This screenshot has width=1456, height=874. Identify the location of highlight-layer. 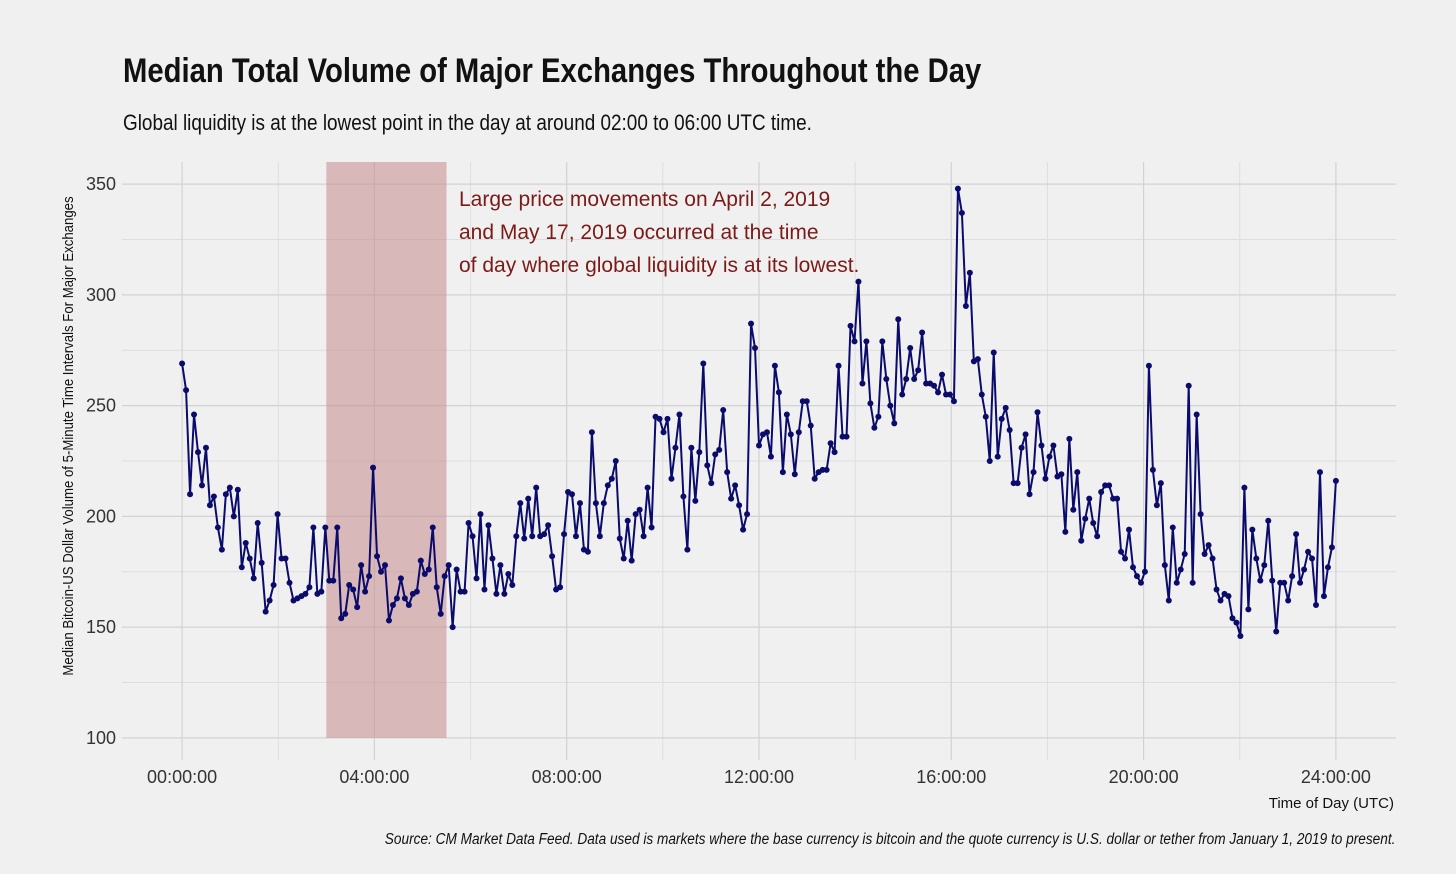
(386, 450).